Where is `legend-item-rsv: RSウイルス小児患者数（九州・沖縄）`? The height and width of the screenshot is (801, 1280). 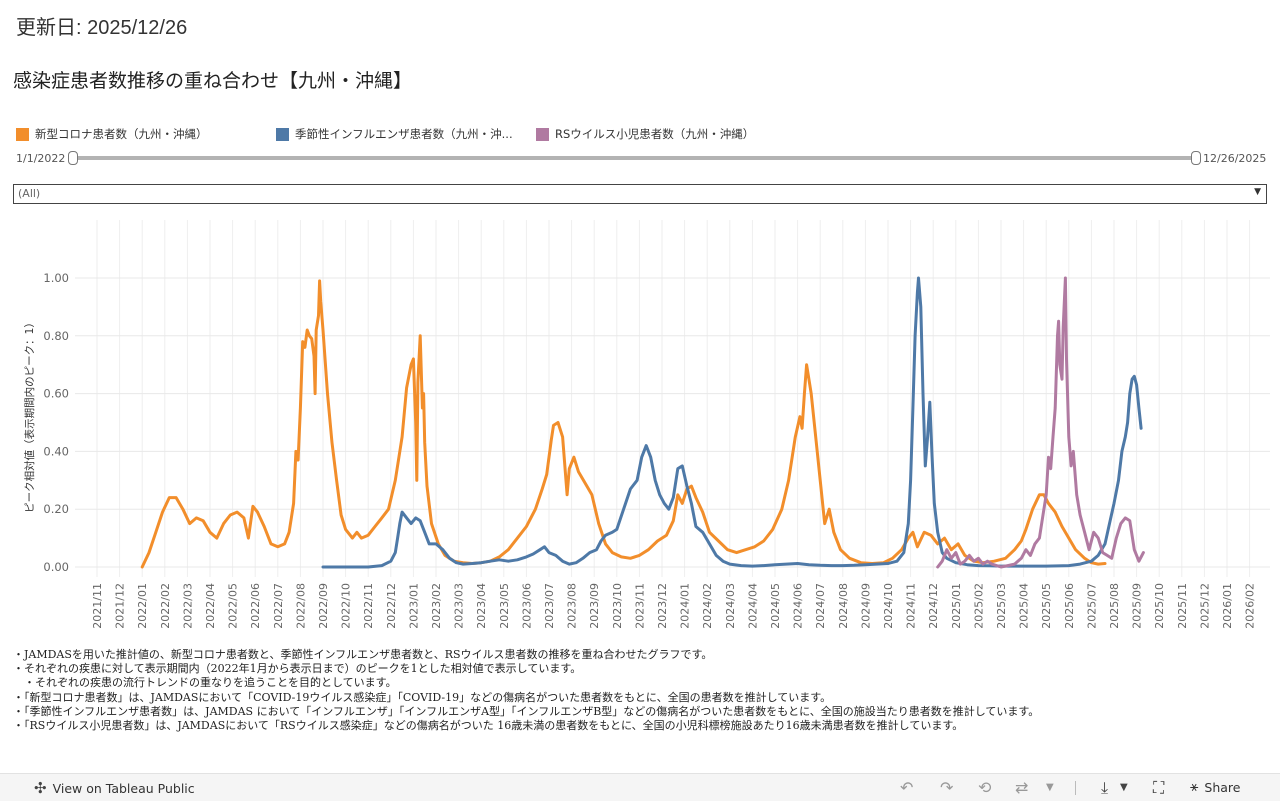 legend-item-rsv: RSウイルス小児患者数（九州・沖縄） is located at coordinates (645, 134).